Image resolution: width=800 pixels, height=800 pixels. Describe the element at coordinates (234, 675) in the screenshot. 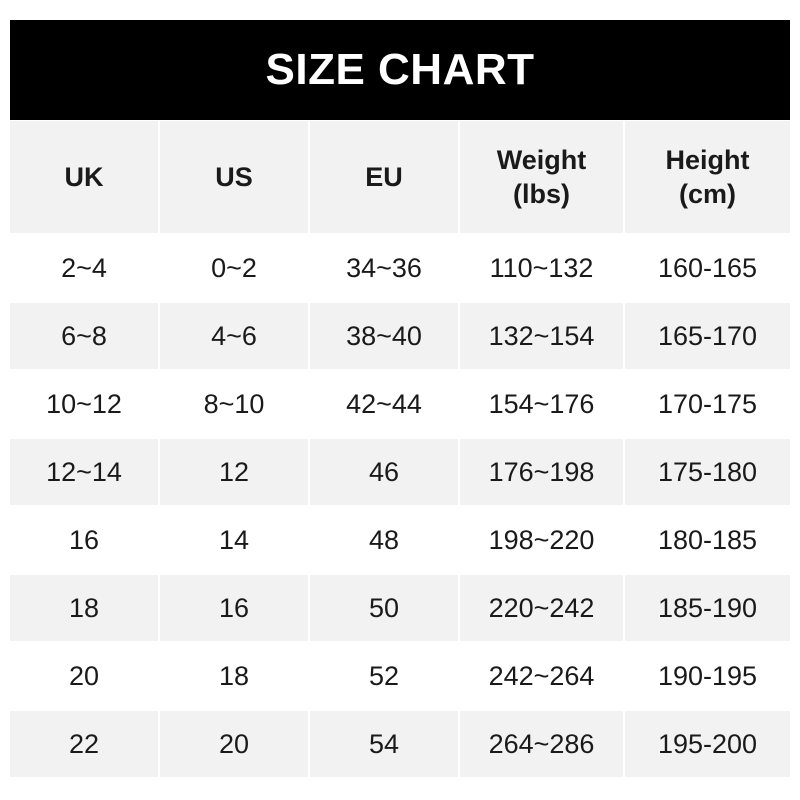

I see `cell-us: 18` at that location.